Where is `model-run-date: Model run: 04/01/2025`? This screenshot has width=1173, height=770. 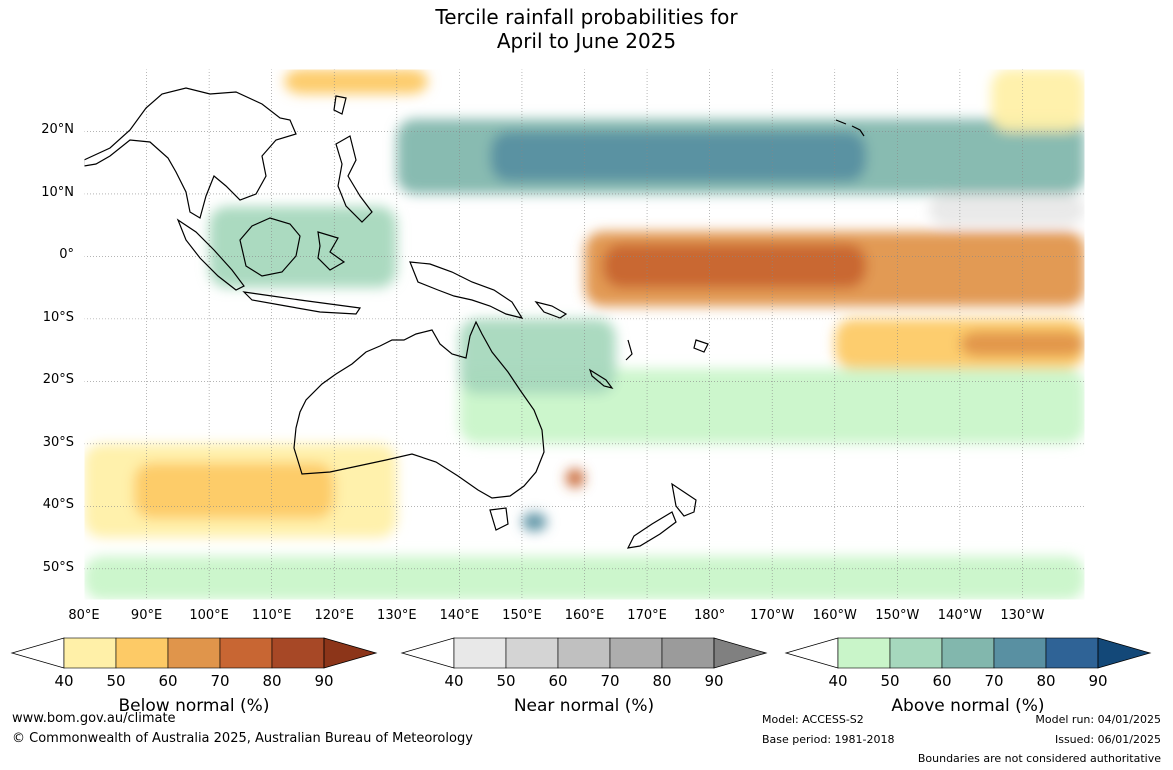 model-run-date: Model run: 04/01/2025 is located at coordinates (1098, 719).